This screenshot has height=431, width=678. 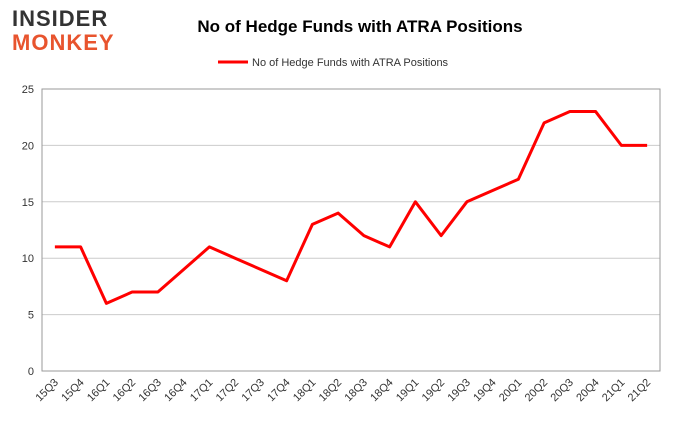 I want to click on x-tick-label: 20Q4, so click(x=588, y=391).